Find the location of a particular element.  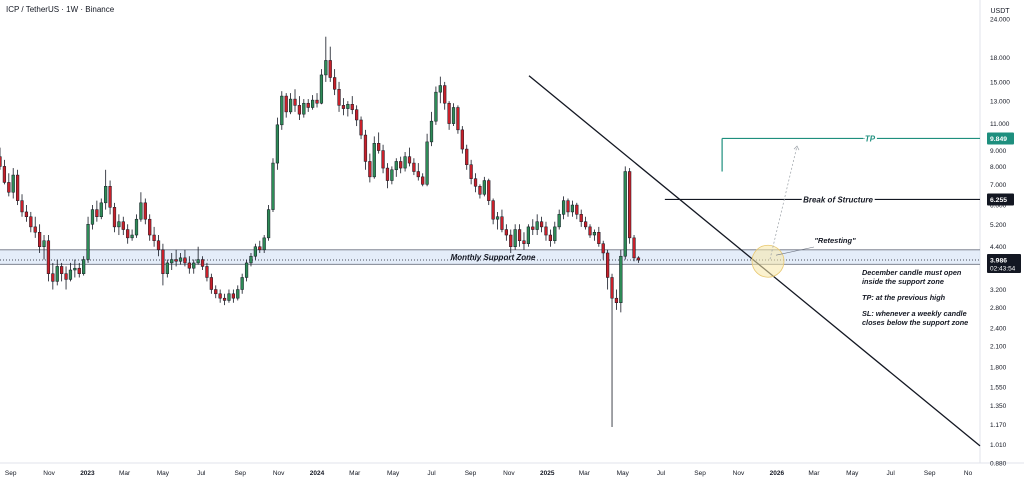

countdown-label: 02:43:54 is located at coordinates (1003, 269).